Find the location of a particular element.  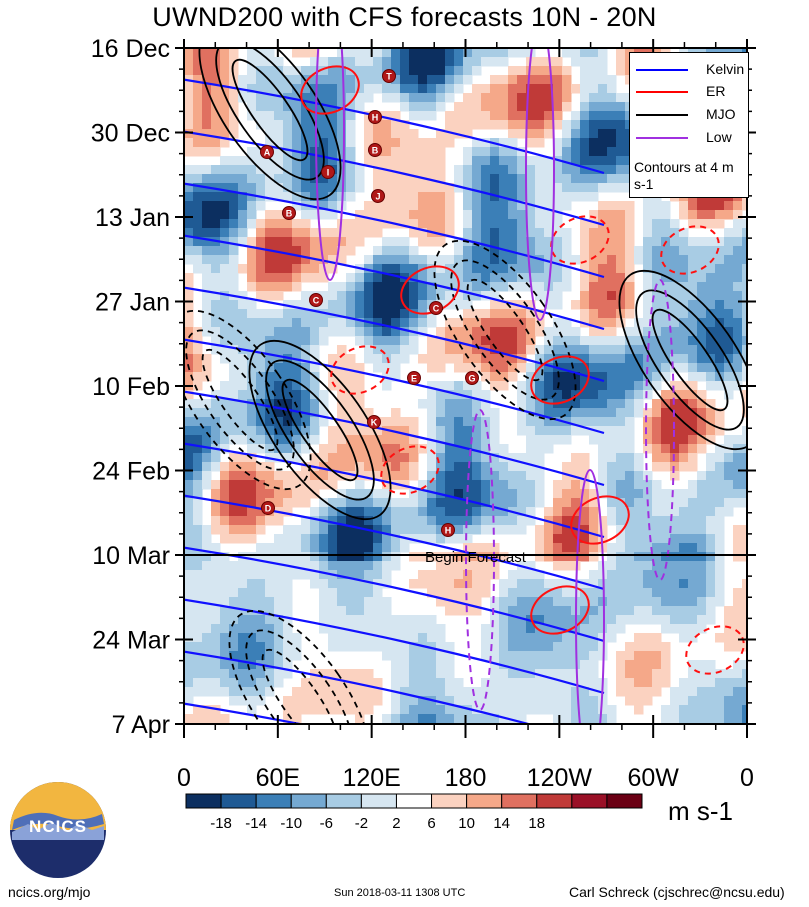

colorbar: -18 -14 -10 -6 -2 2 6 10 14 18 is located at coordinates (414, 812).